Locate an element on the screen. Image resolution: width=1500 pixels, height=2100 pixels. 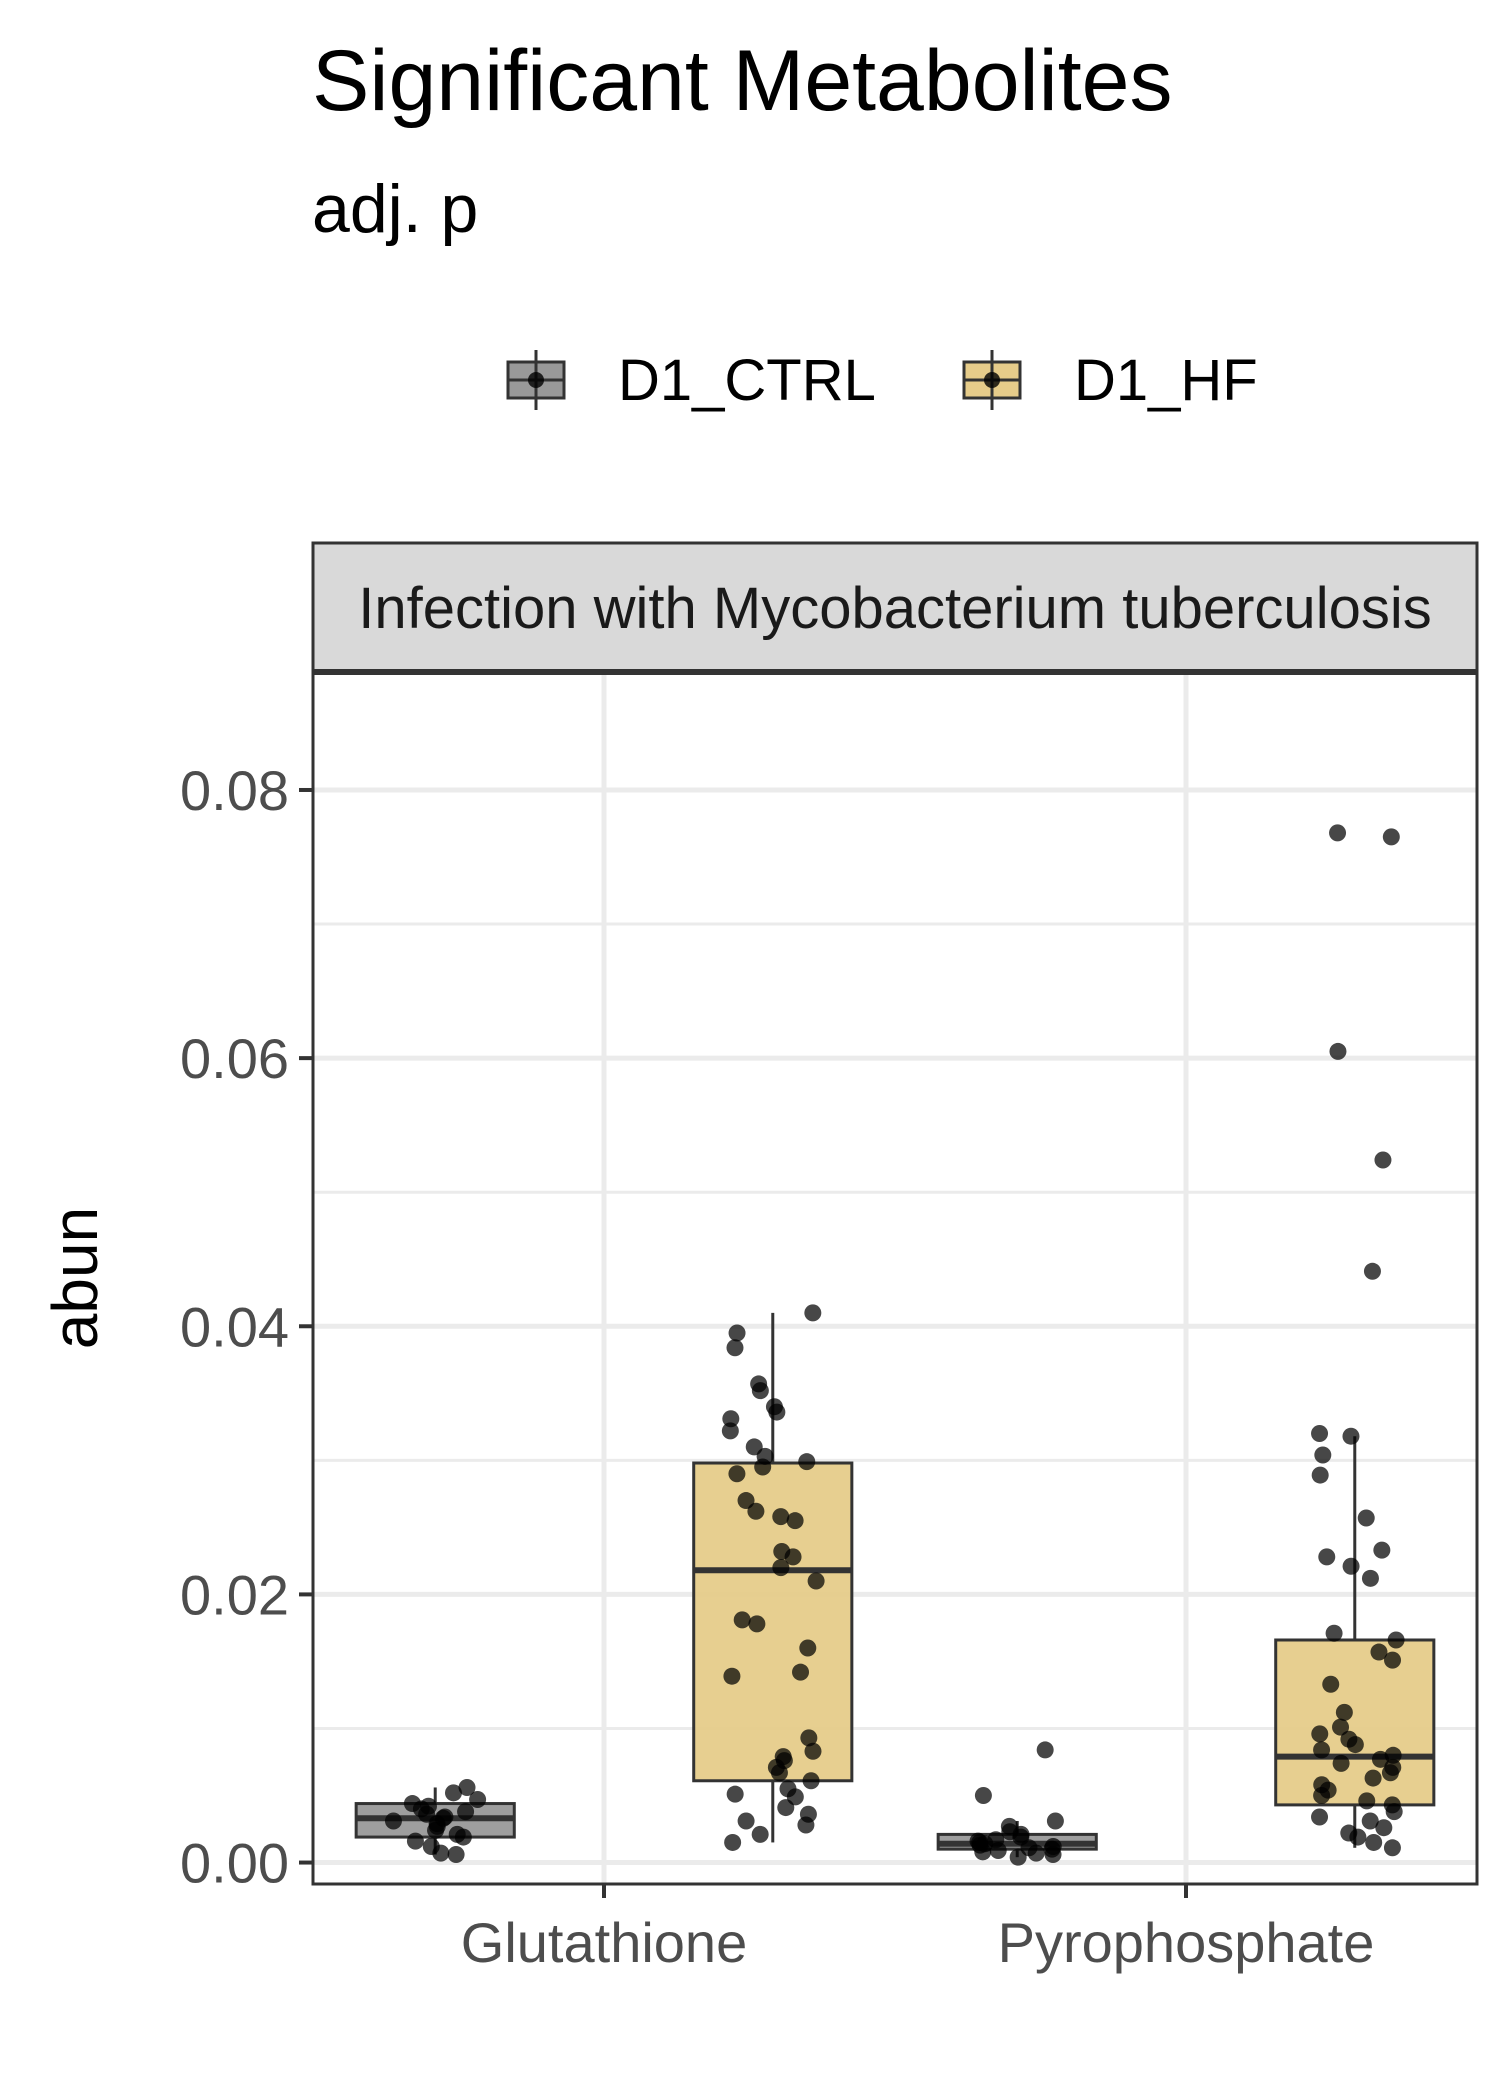
chart-subtitle: adj. p is located at coordinates (395, 209).